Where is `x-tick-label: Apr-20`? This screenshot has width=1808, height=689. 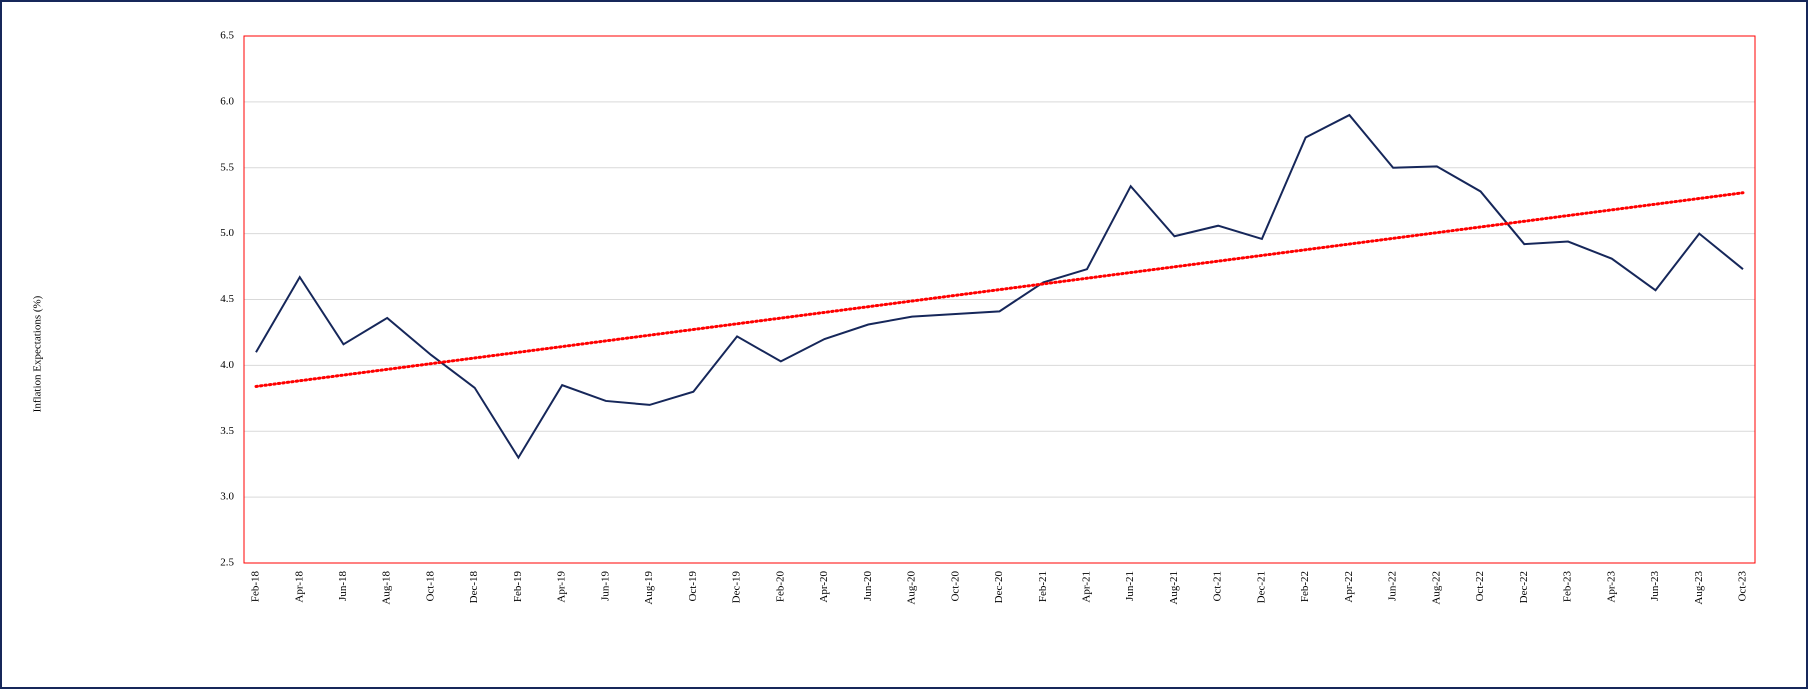
x-tick-label: Apr-20 is located at coordinates (824, 587).